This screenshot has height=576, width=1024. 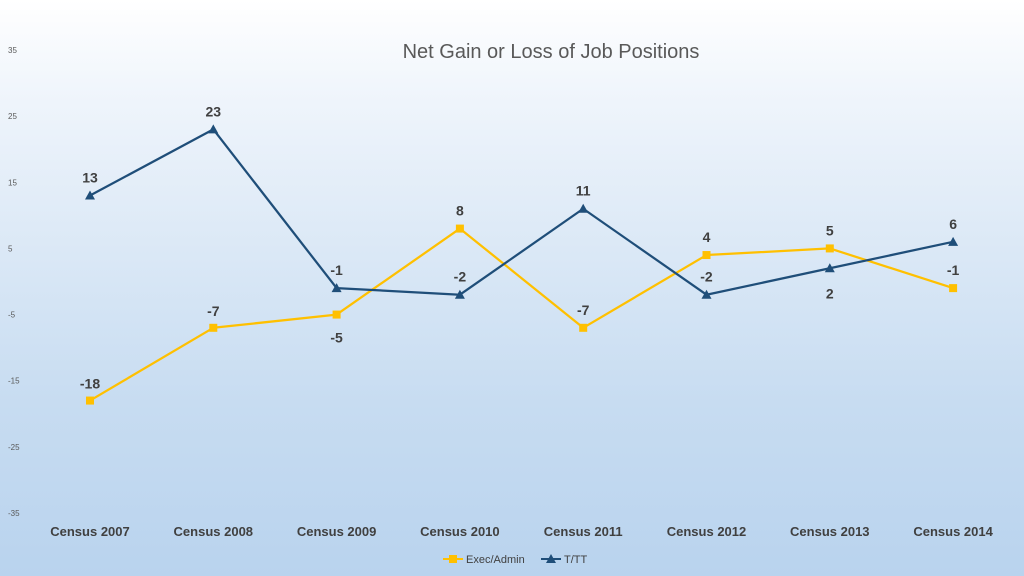 I want to click on legend-label: Exec/Admin, so click(x=495, y=560).